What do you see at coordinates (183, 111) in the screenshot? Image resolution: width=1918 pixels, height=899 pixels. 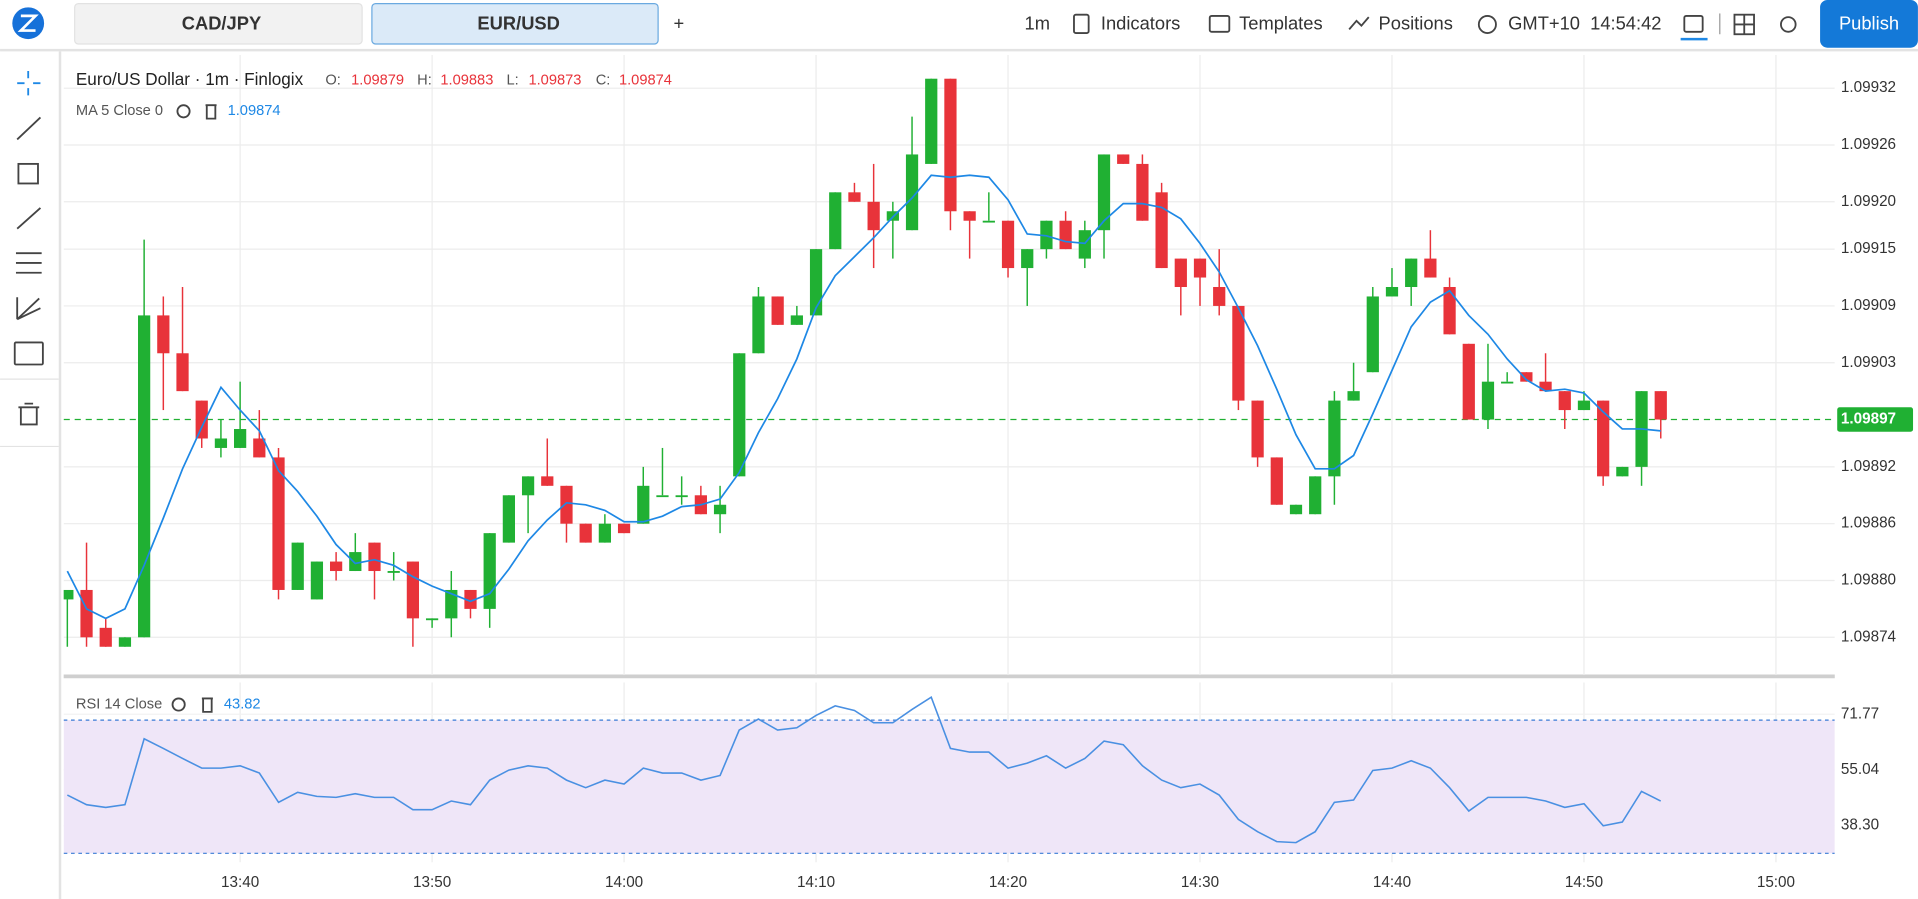 I see `ma-settings` at bounding box center [183, 111].